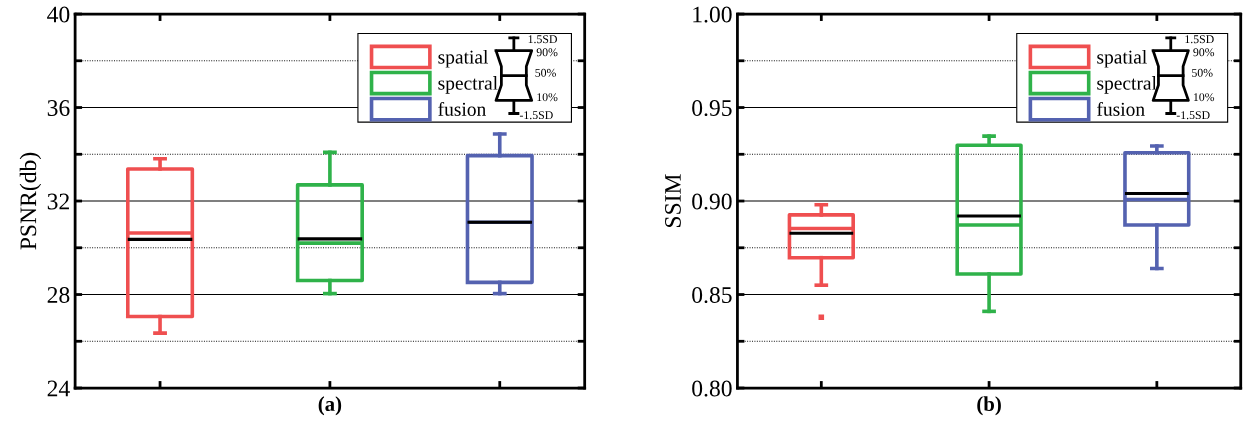  What do you see at coordinates (712, 14) in the screenshot?
I see `y-tick-label: 1.00` at bounding box center [712, 14].